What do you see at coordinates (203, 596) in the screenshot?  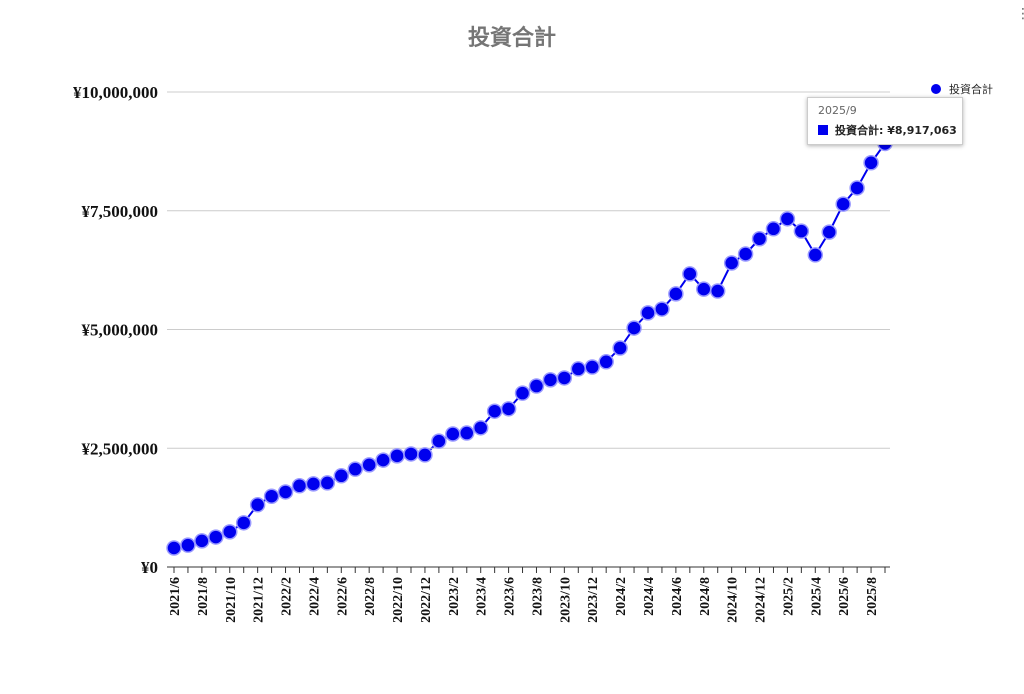 I see `x-tick-label: 2021/8` at bounding box center [203, 596].